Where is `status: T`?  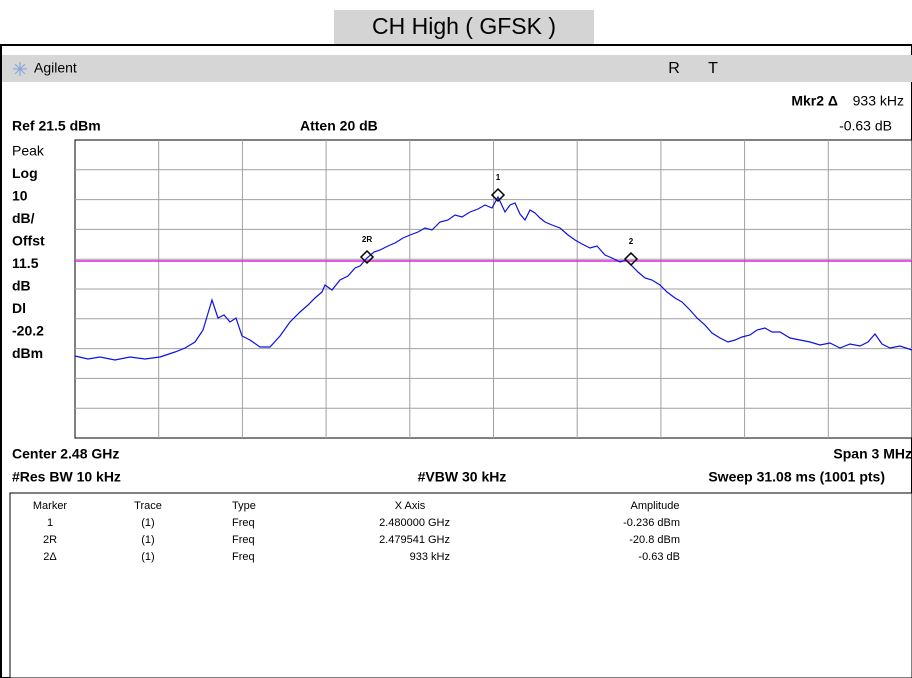 status: T is located at coordinates (713, 68).